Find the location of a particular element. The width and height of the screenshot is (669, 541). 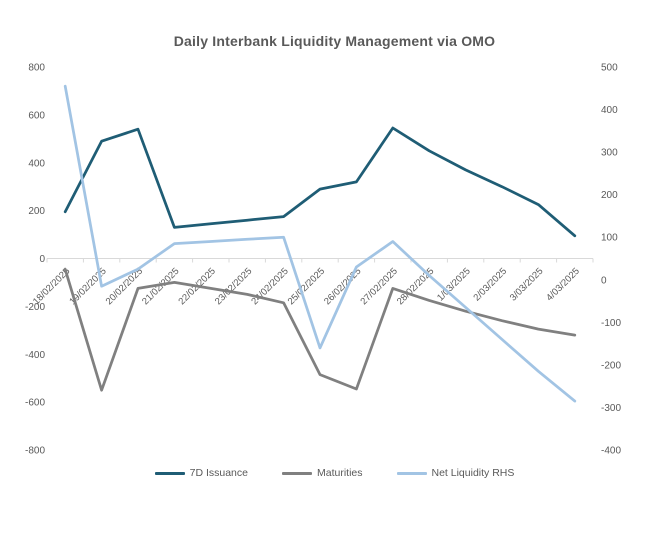

right-axis-tick-label: -200 is located at coordinates (611, 365).